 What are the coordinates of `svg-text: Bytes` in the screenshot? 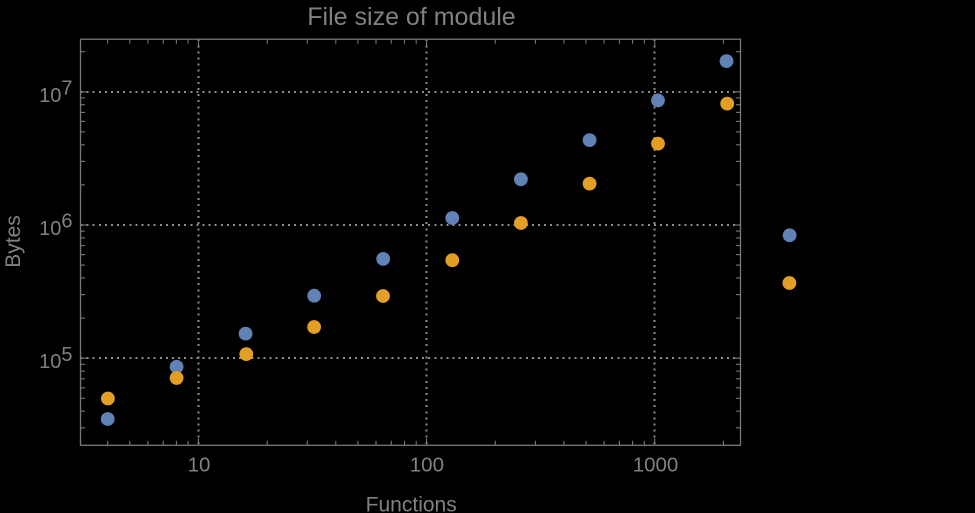 It's located at (13, 241).